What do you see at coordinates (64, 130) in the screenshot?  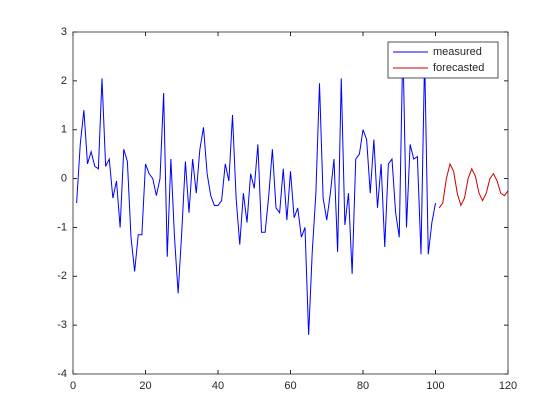 I see `y-tick-label: 1` at bounding box center [64, 130].